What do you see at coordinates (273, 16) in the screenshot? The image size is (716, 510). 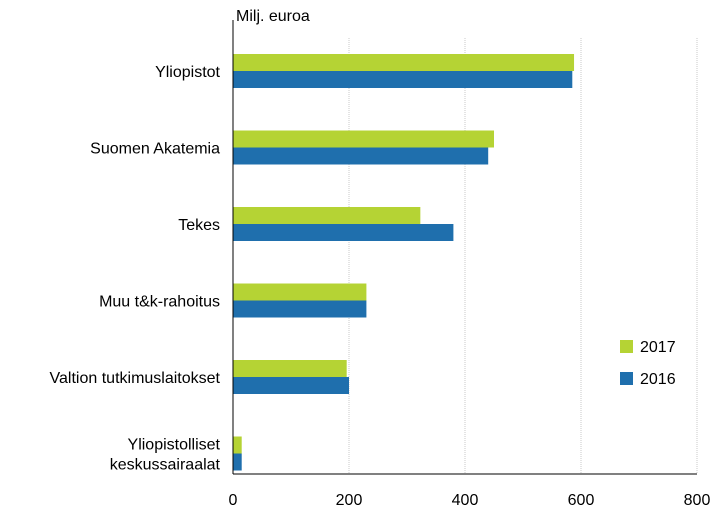 I see `unit-label: Milj. euroa` at bounding box center [273, 16].